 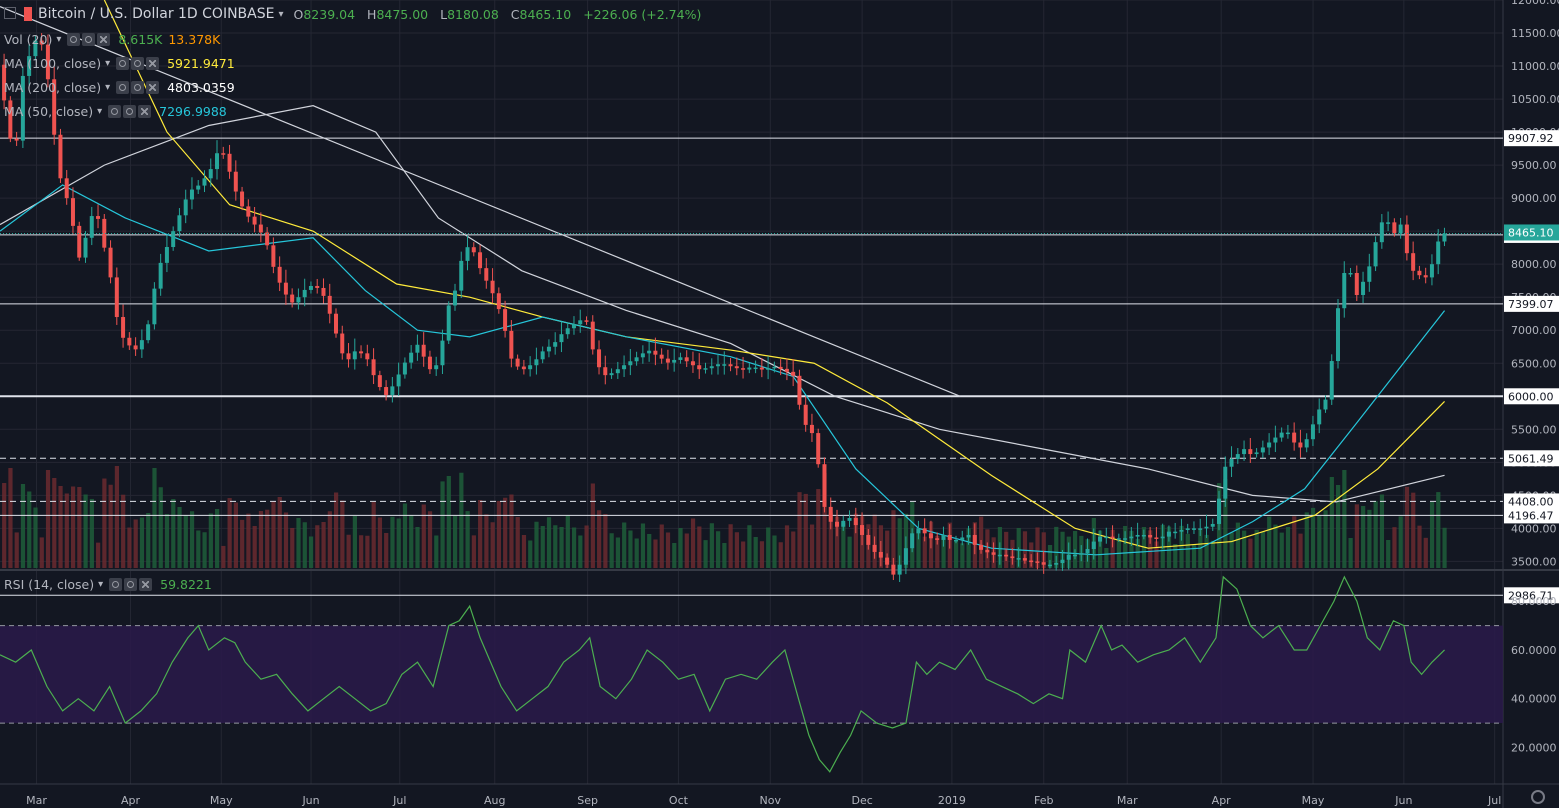 I want to click on rsi-tick-label: 40.0000, so click(x=1534, y=699).